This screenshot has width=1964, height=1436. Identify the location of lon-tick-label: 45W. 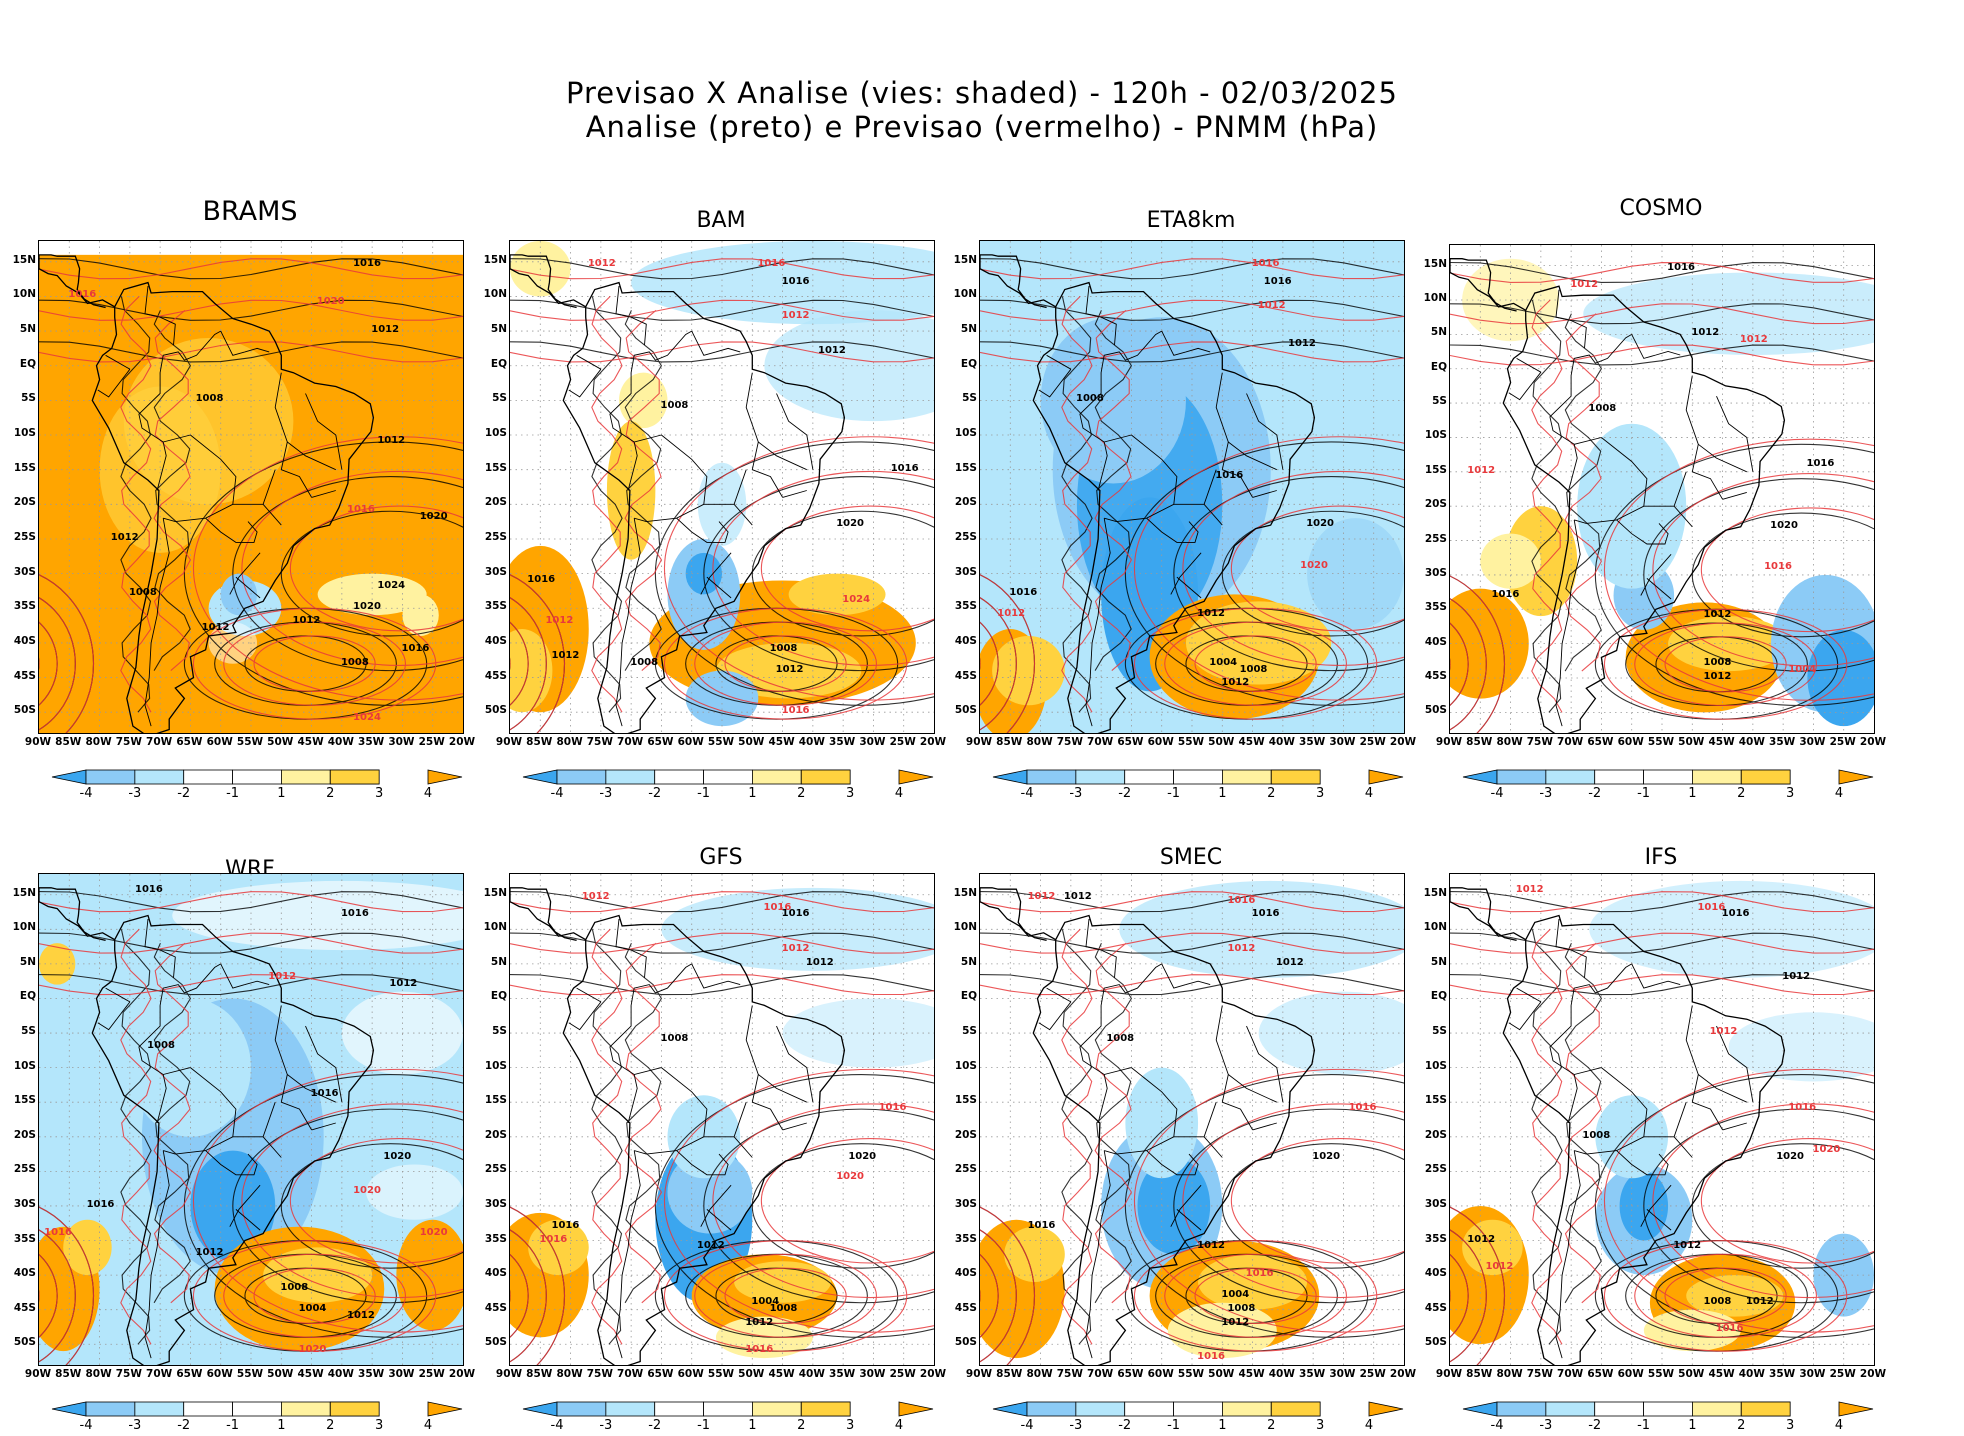
(1251, 1374).